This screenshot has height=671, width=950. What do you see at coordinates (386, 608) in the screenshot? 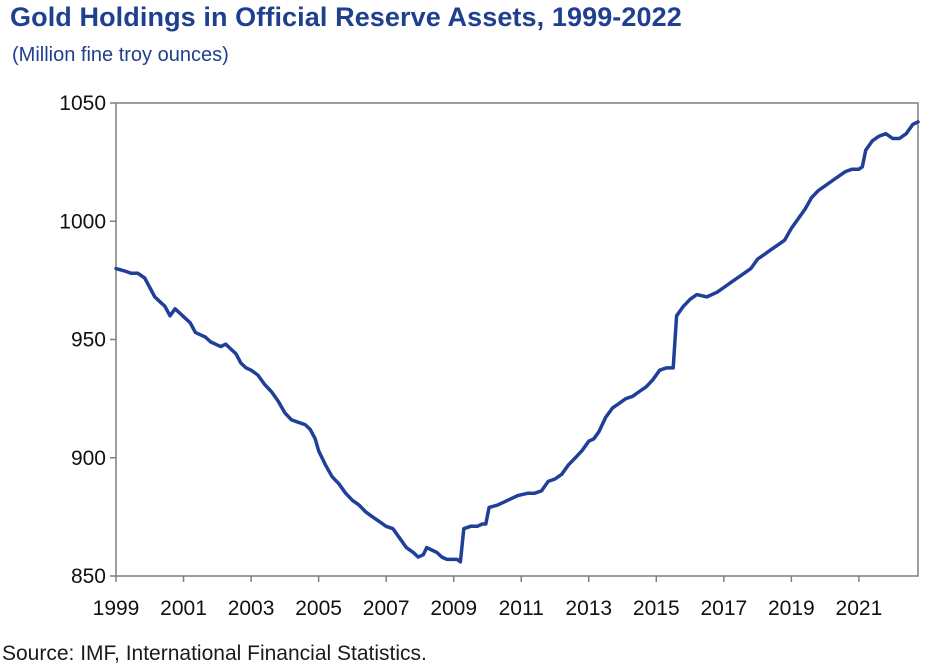
I see `x-tick-label: 2007` at bounding box center [386, 608].